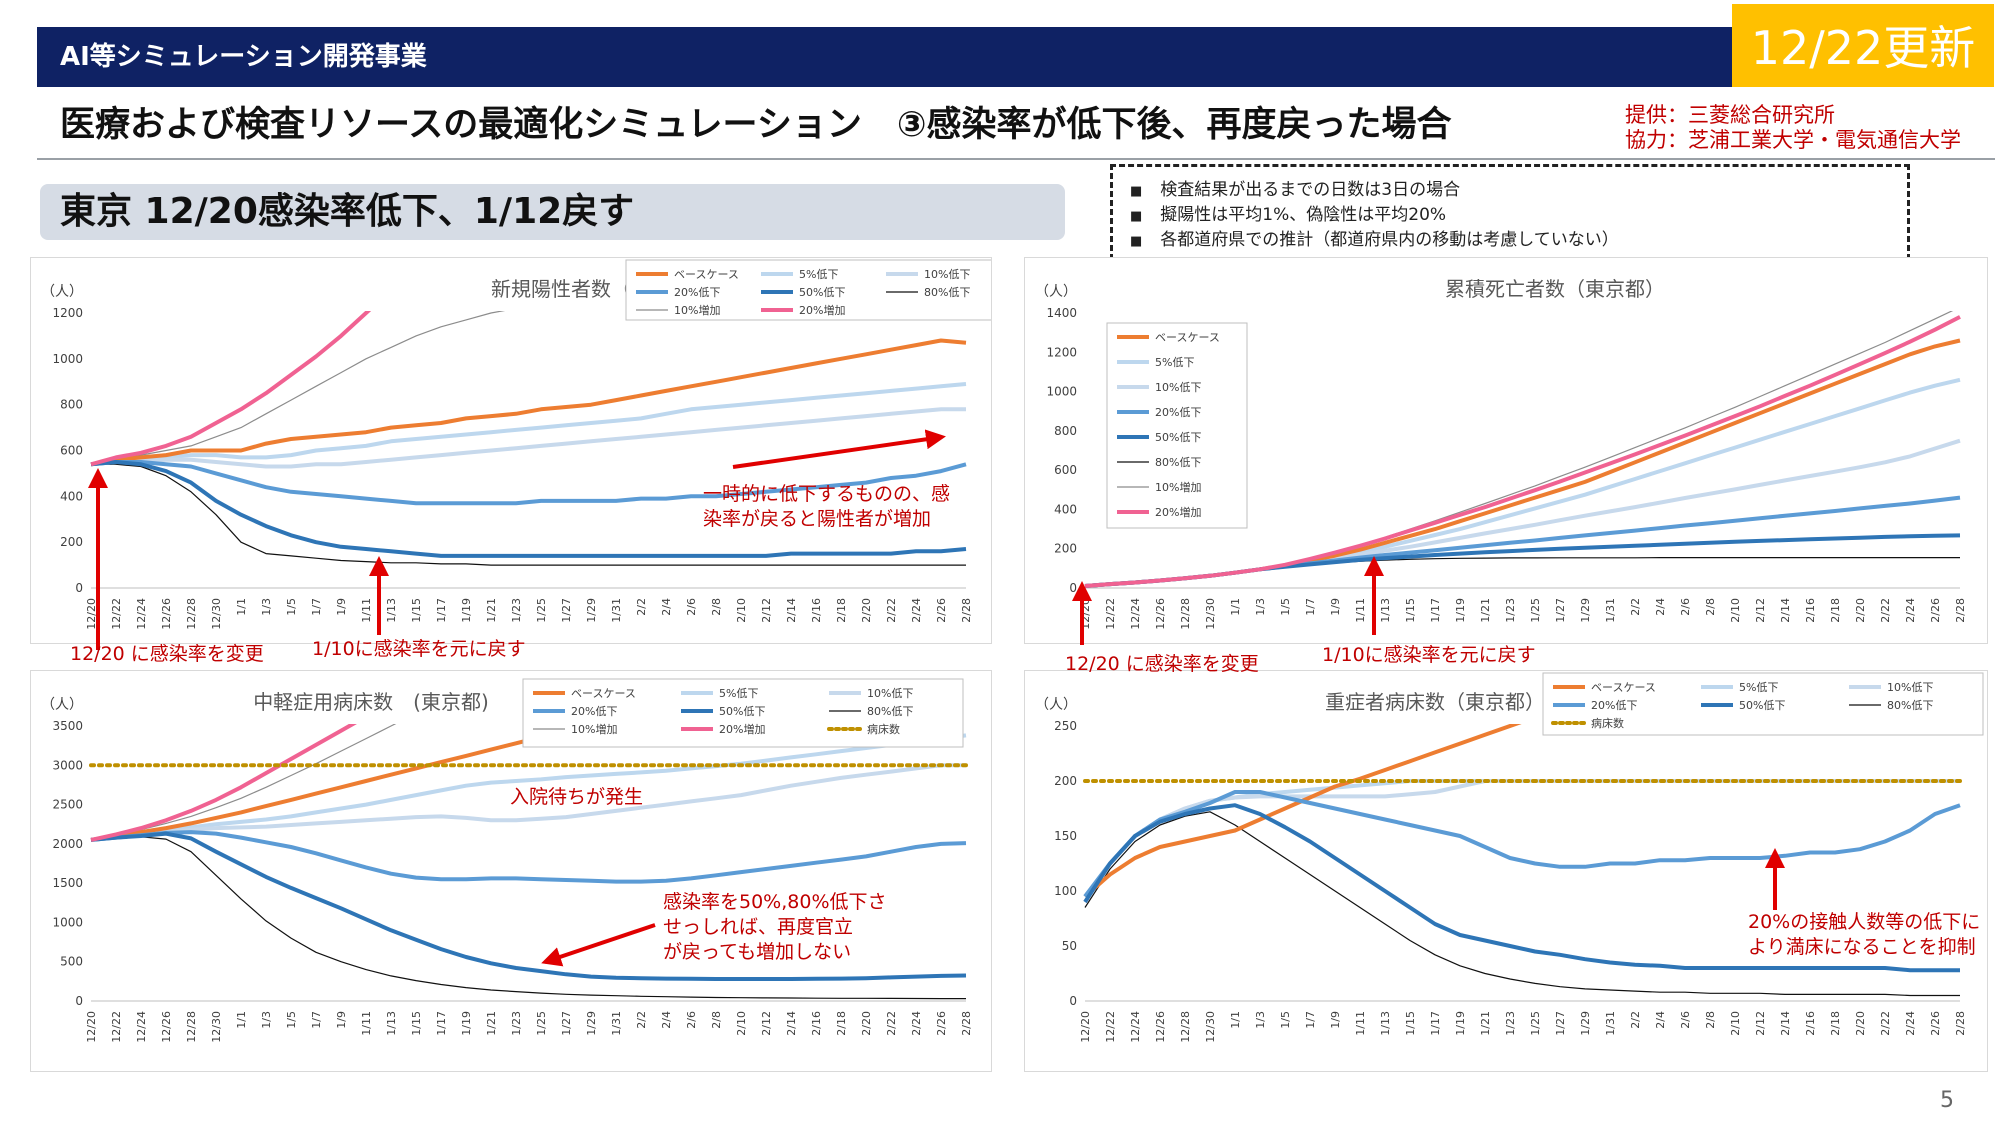 This screenshot has height=1125, width=2000. What do you see at coordinates (1065, 891) in the screenshot?
I see `y-tick-label: 100` at bounding box center [1065, 891].